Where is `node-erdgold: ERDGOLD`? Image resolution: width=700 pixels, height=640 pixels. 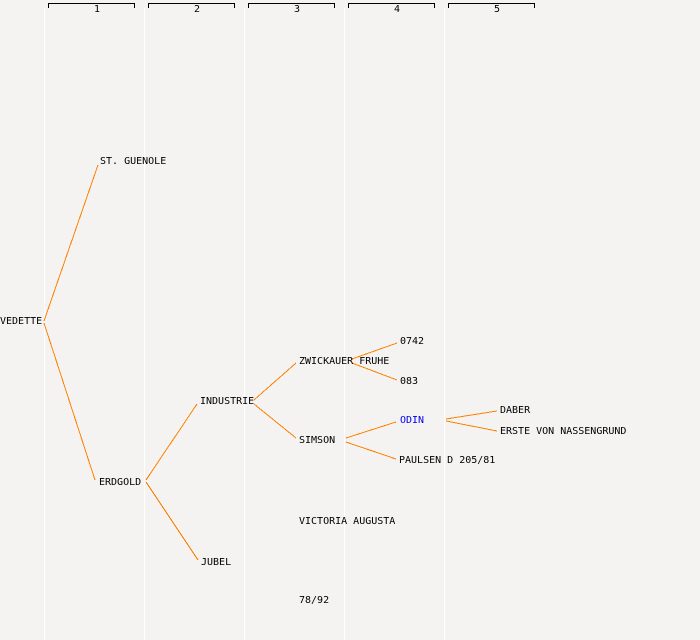 node-erdgold: ERDGOLD is located at coordinates (120, 482).